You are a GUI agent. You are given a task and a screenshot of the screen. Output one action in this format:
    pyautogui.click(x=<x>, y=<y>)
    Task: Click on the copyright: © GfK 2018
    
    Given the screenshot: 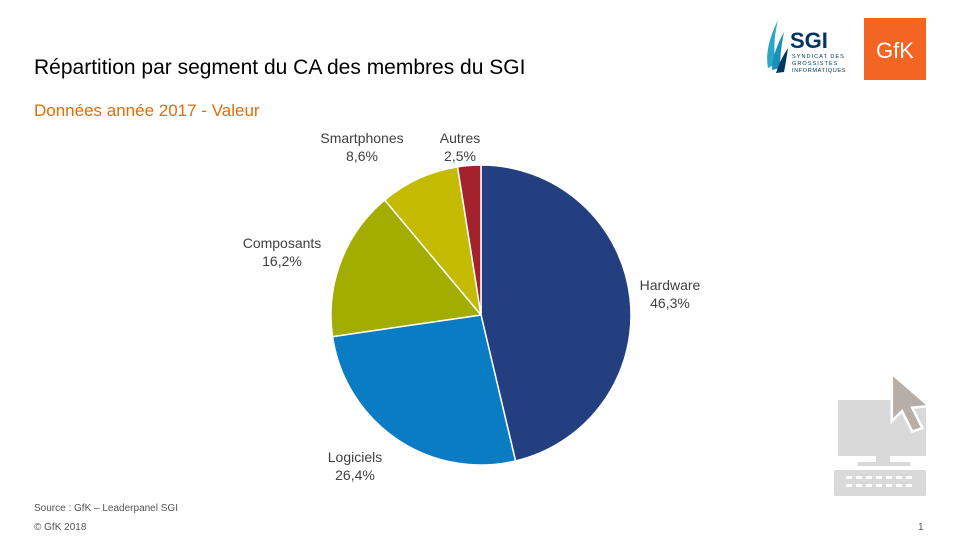 What is the action you would take?
    pyautogui.click(x=60, y=527)
    